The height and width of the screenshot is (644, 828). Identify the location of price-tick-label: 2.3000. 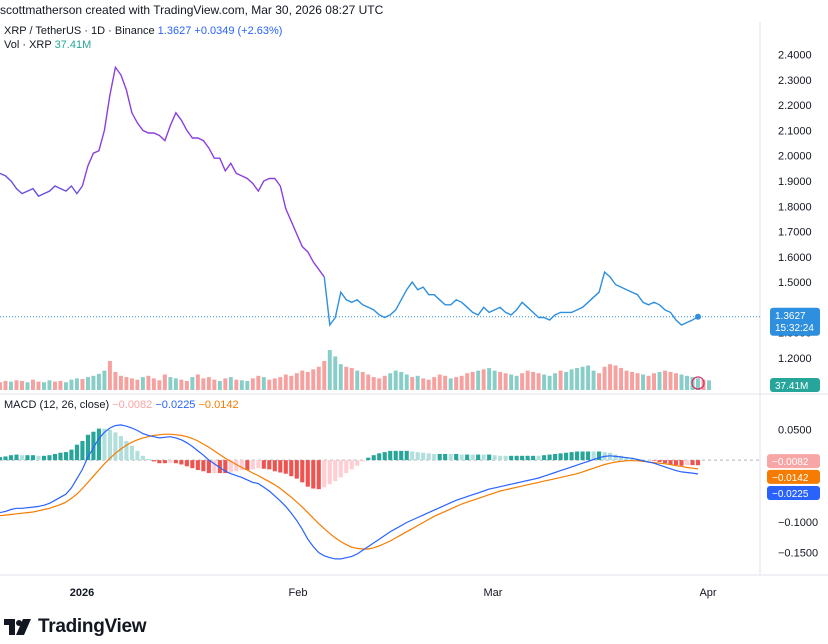
(795, 81).